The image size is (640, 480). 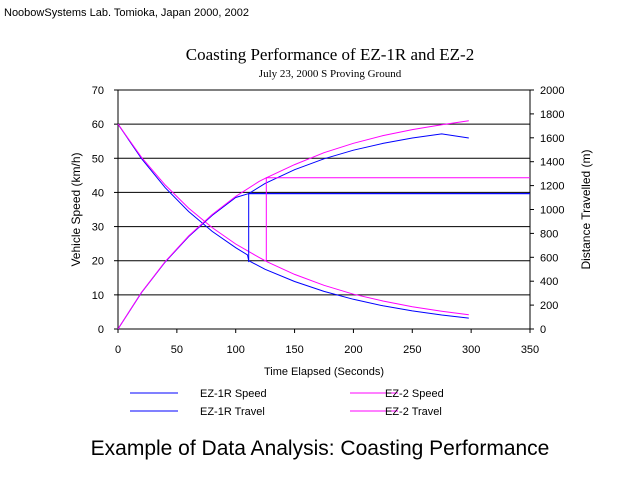 I want to click on x-tick-label: 200, so click(x=353, y=350).